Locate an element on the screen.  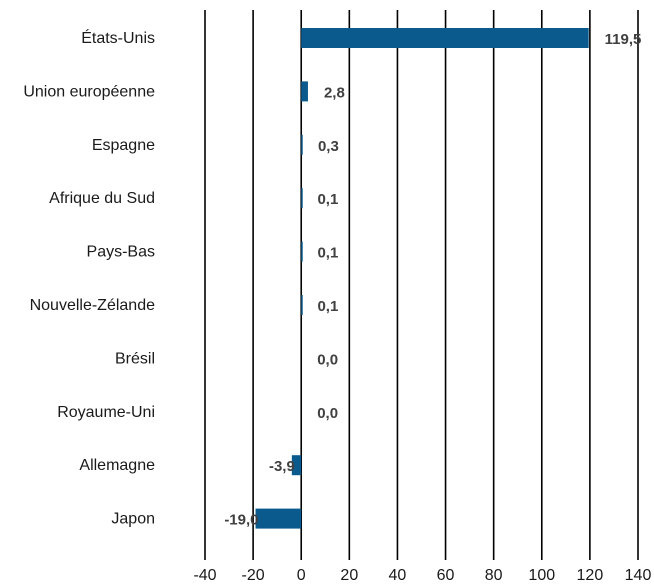
data-label: -3,9 is located at coordinates (282, 466).